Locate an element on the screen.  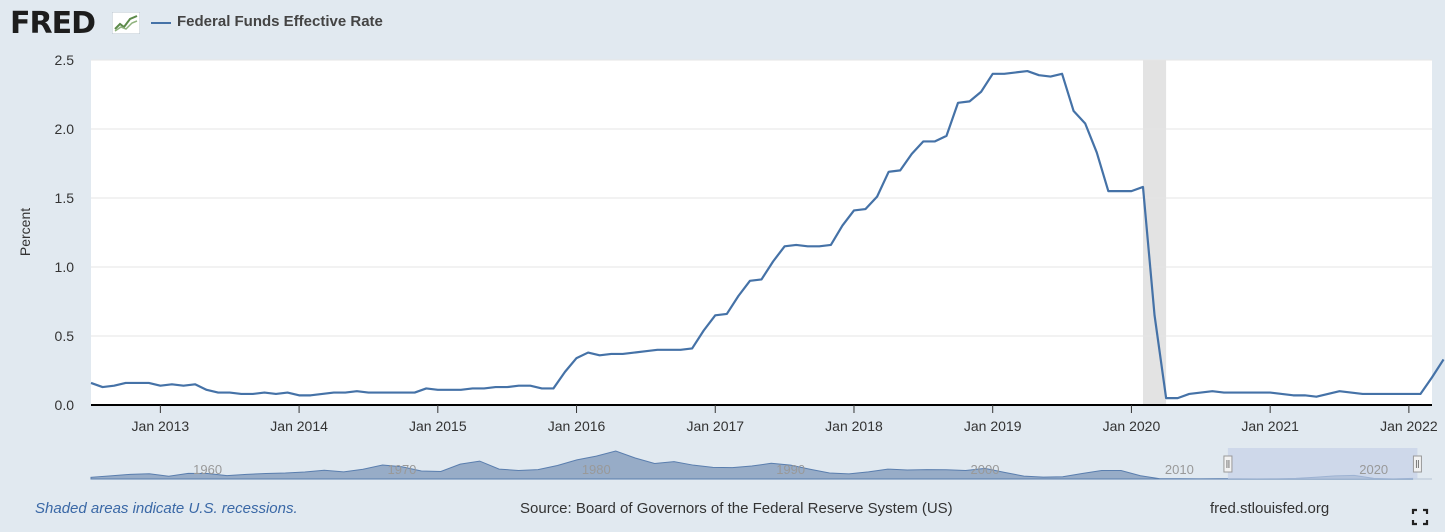
y-tick-label-1: 0.5 is located at coordinates (65, 336).